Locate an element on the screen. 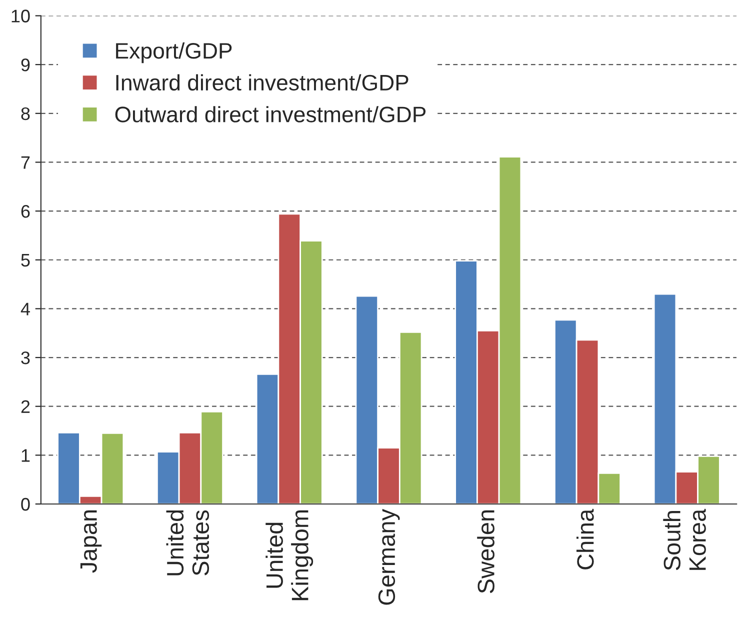  y-tick-label: 10 is located at coordinates (21, 16).